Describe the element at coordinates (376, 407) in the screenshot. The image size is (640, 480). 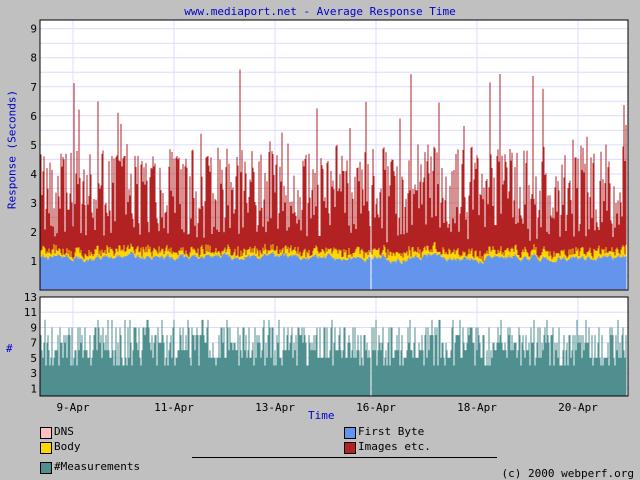
I see `x-tick-label: 16-Apr` at that location.